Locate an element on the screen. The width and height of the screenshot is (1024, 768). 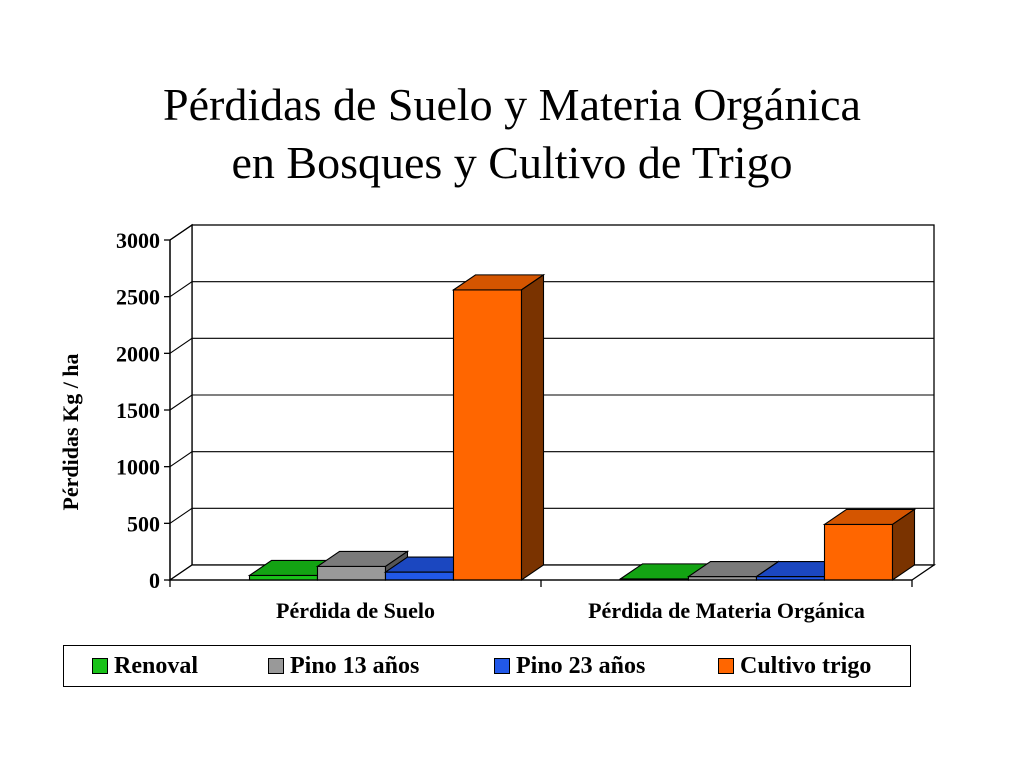
legend-item: Pino 13 años is located at coordinates (343, 666).